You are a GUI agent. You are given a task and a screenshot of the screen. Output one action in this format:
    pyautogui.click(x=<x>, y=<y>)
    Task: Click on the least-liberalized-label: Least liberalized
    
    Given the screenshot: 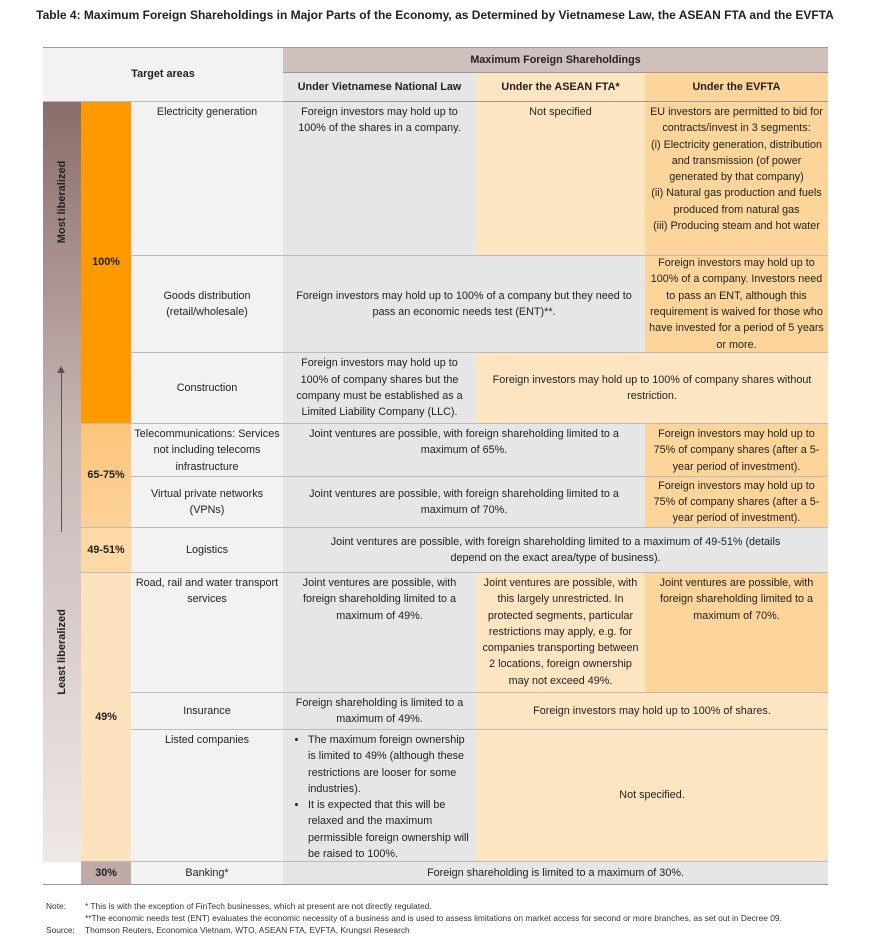 What is the action you would take?
    pyautogui.click(x=61, y=652)
    